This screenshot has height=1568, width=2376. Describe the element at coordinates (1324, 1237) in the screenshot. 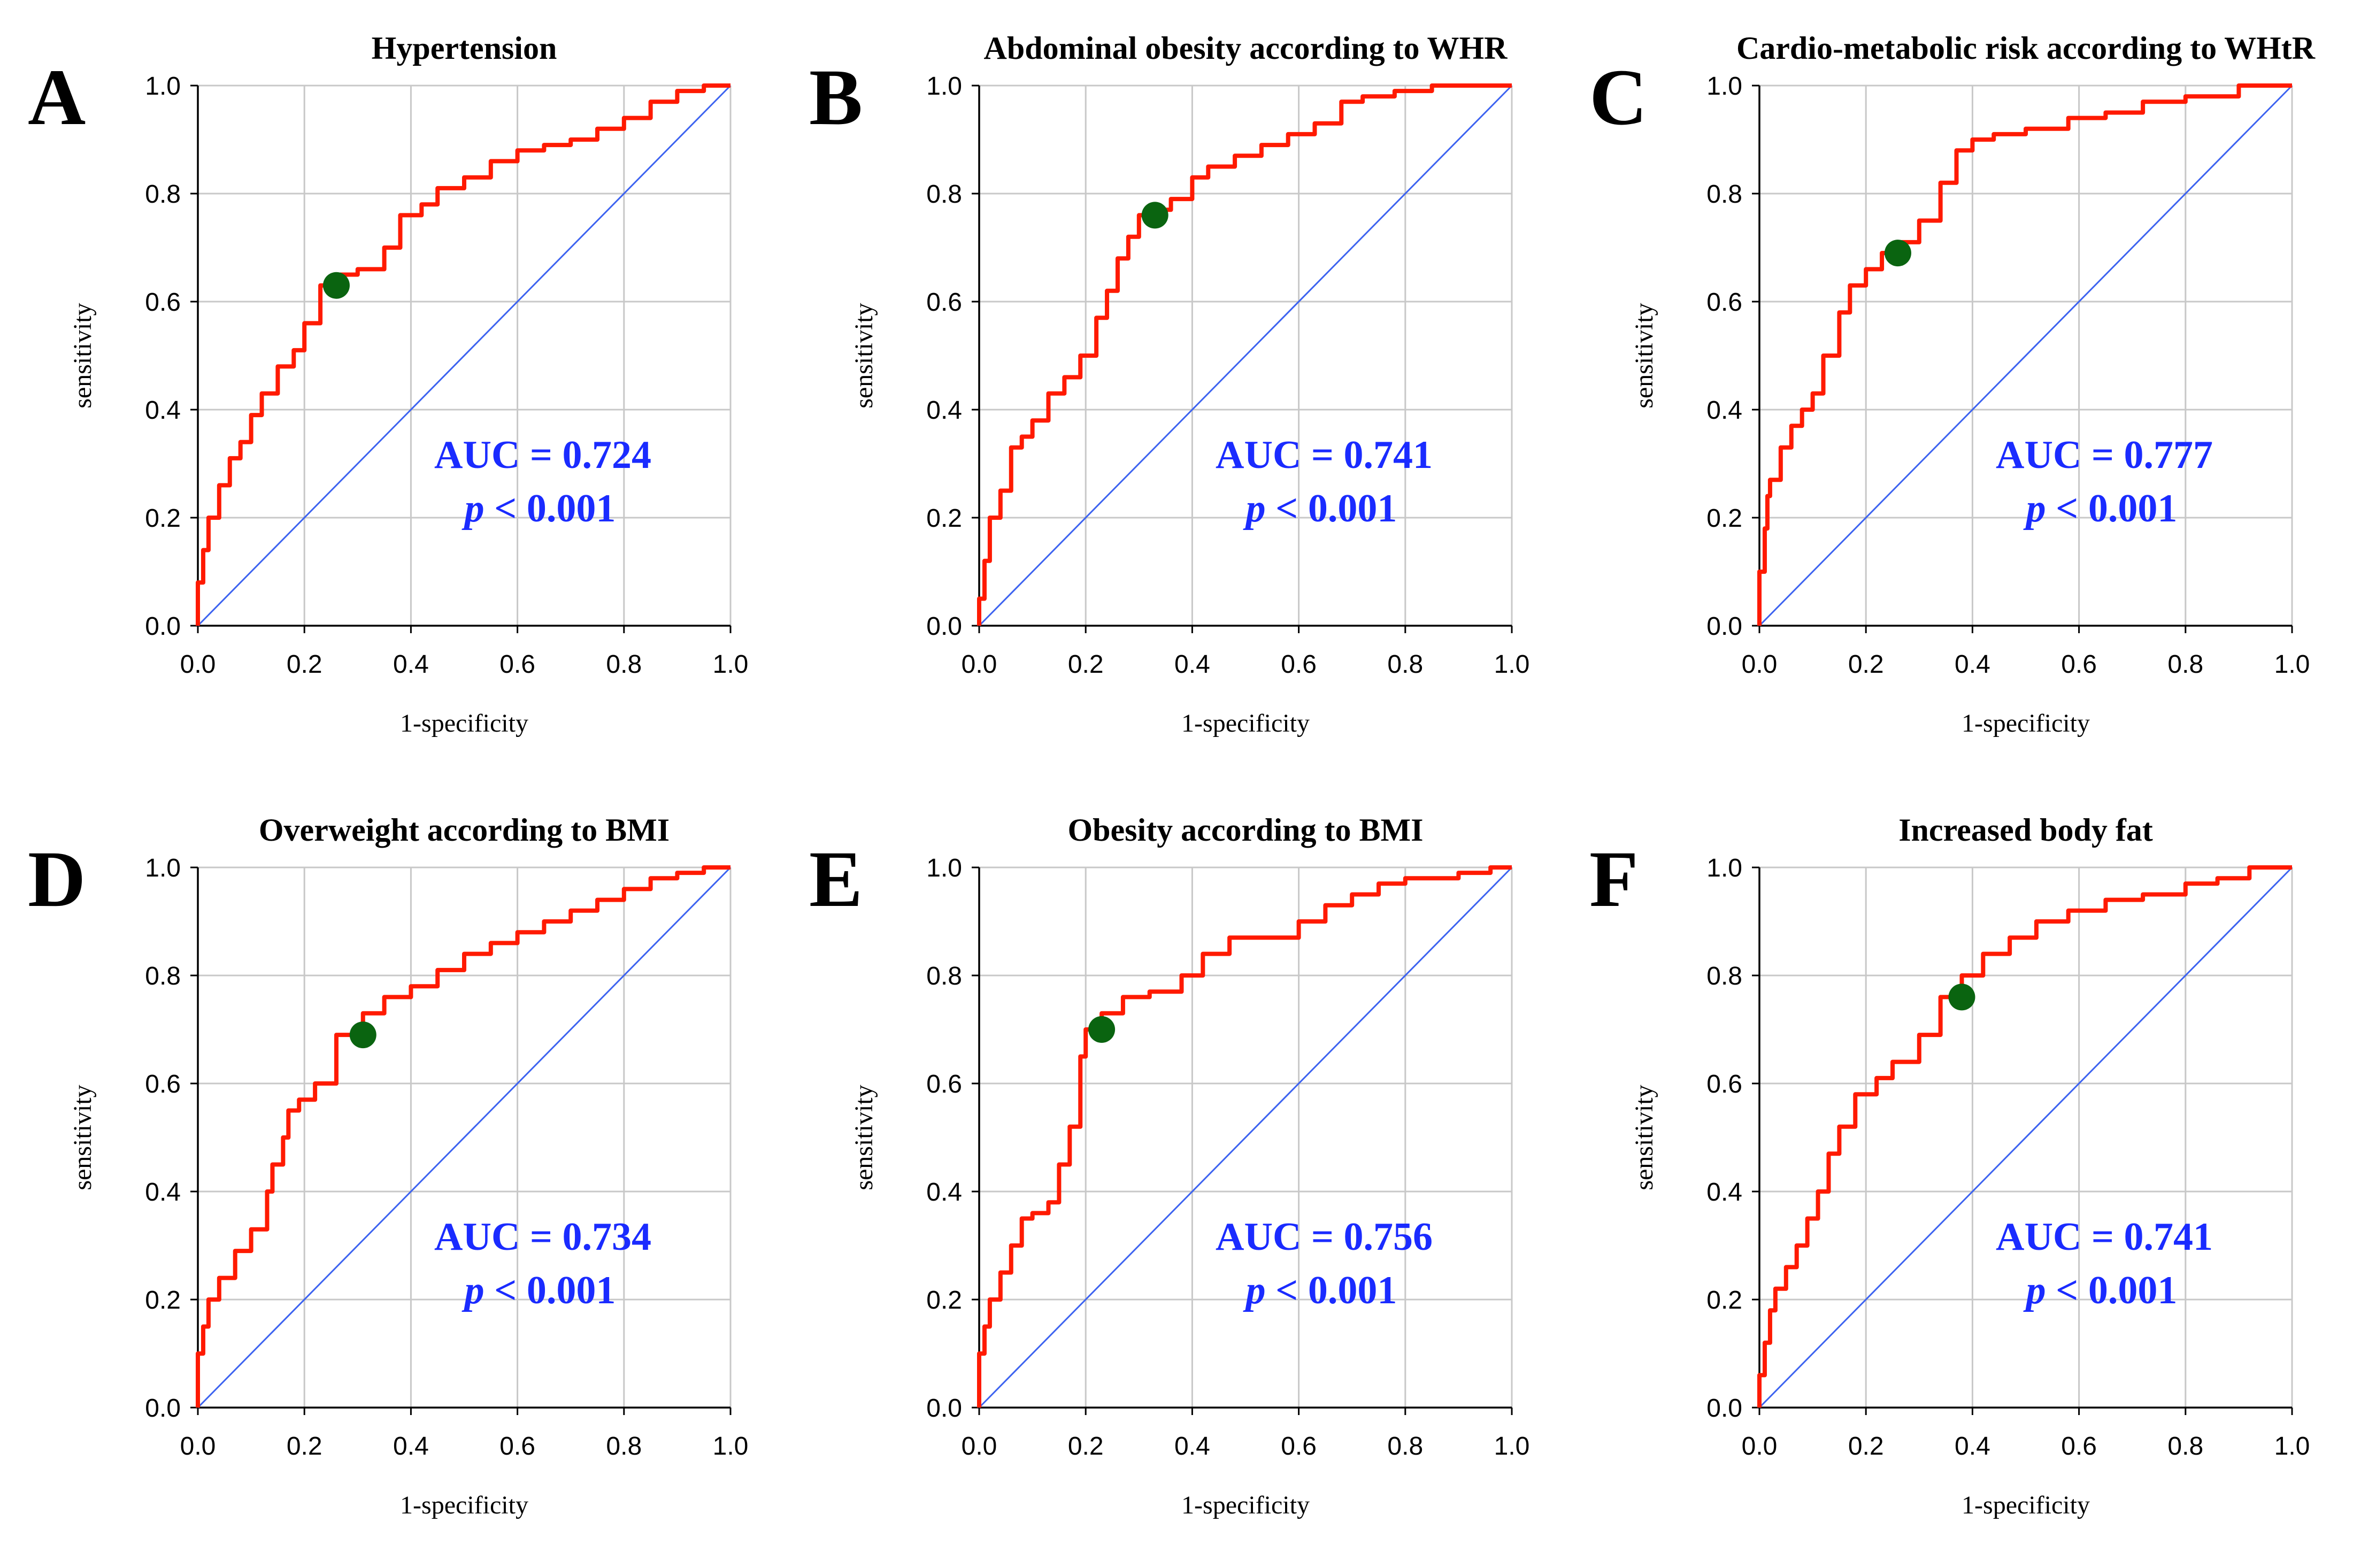

I see `auc-annotation: AUC = 0.756` at that location.